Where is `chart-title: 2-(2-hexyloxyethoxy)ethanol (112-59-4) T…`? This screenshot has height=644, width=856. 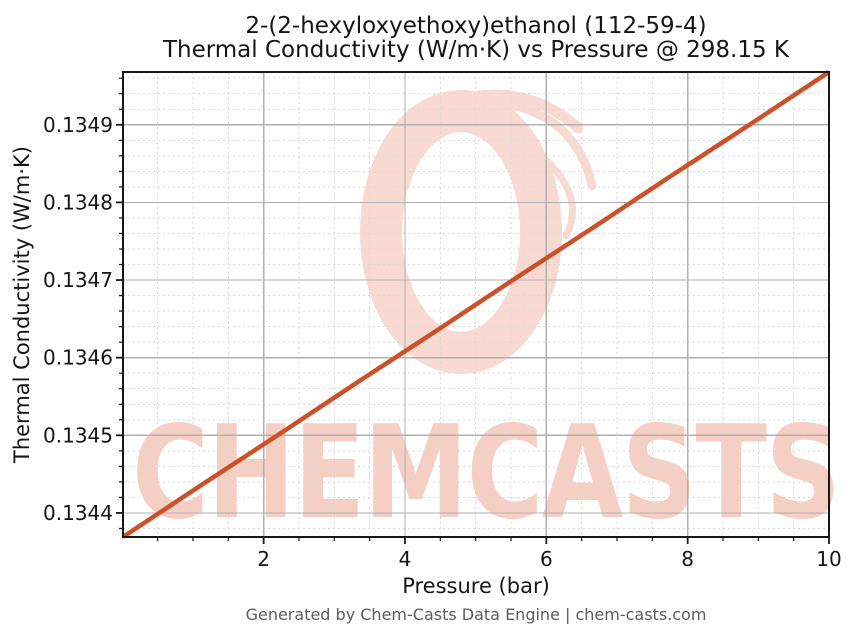
chart-title: 2-(2-hexyloxyethoxy)ethanol (112-59-4) T… is located at coordinates (476, 38).